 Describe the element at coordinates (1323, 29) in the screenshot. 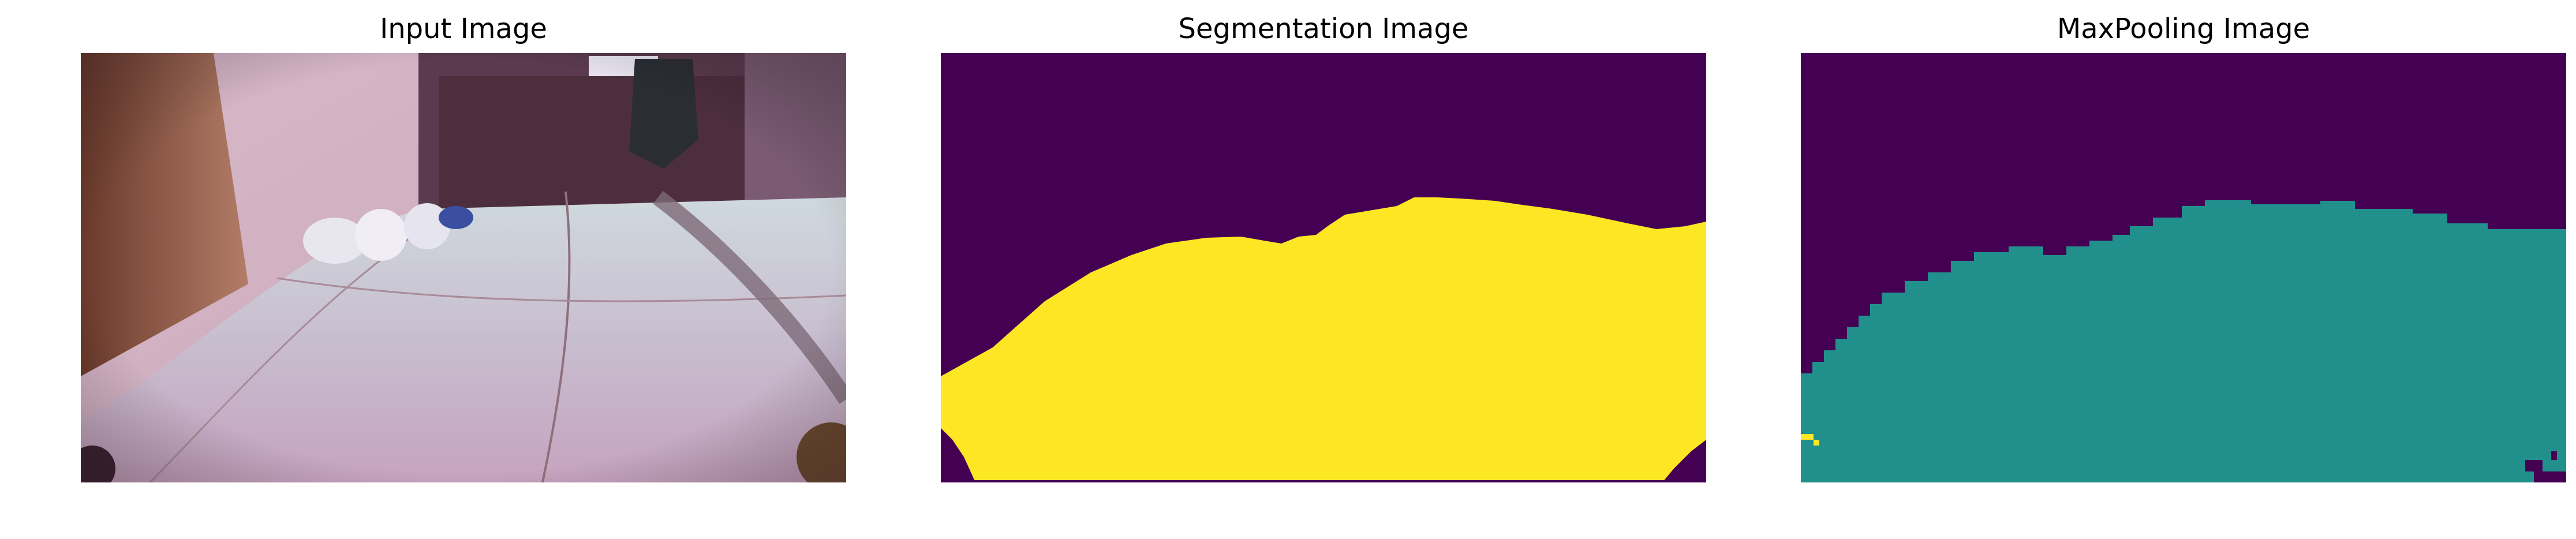

I see `segmentation-image-title: Segmentation Image` at that location.